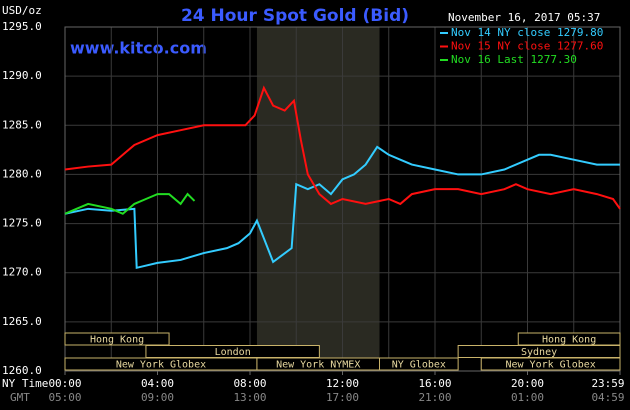 The image size is (630, 410). What do you see at coordinates (157, 397) in the screenshot?
I see `gmt-label: 09:00` at bounding box center [157, 397].